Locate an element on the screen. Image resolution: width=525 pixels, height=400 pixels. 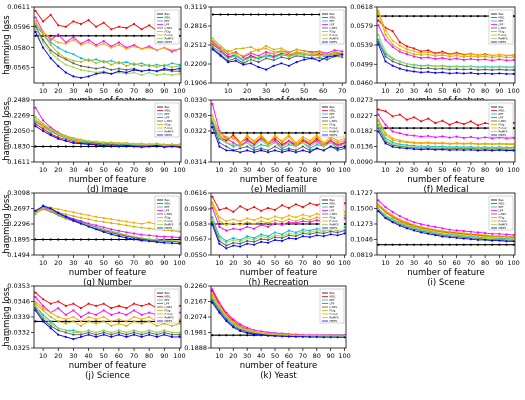
x-tick-label: 20 is located at coordinates (58, 91).